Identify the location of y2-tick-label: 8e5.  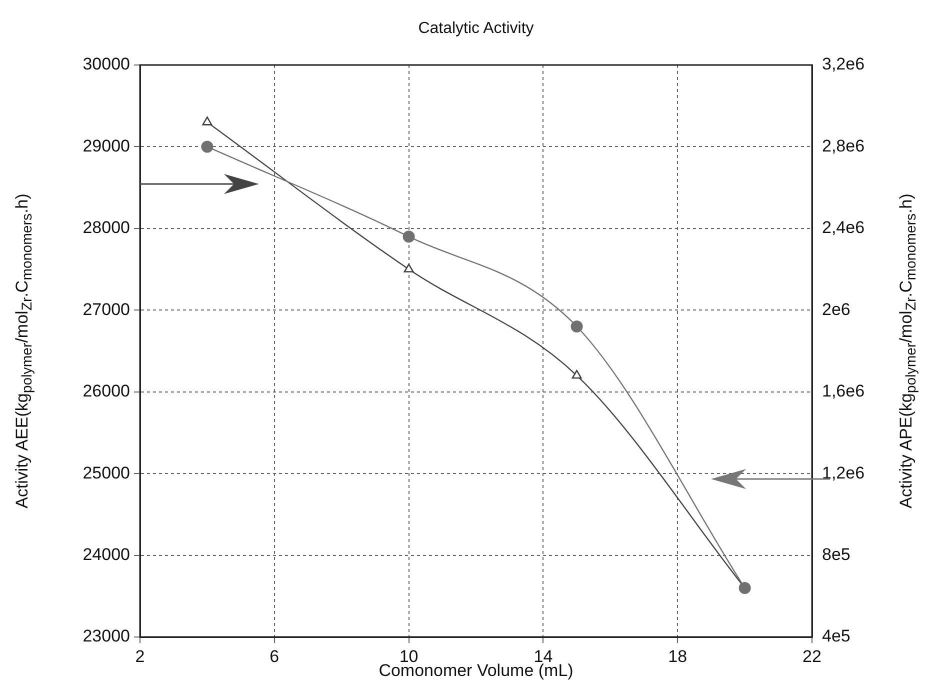
(836, 554).